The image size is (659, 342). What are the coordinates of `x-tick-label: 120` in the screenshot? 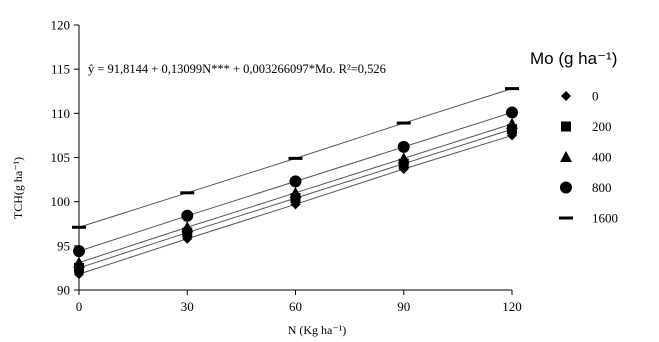 It's located at (512, 306).